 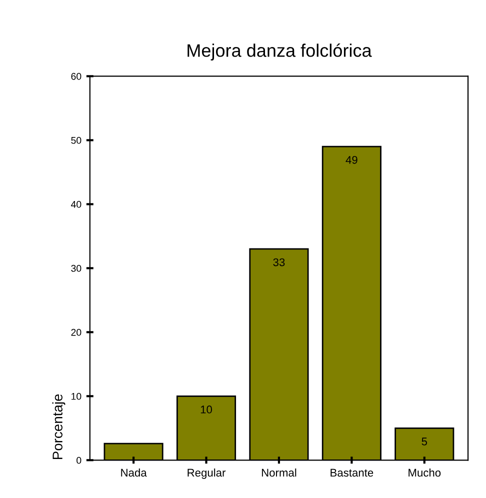 I want to click on data-label: 5, so click(x=425, y=442).